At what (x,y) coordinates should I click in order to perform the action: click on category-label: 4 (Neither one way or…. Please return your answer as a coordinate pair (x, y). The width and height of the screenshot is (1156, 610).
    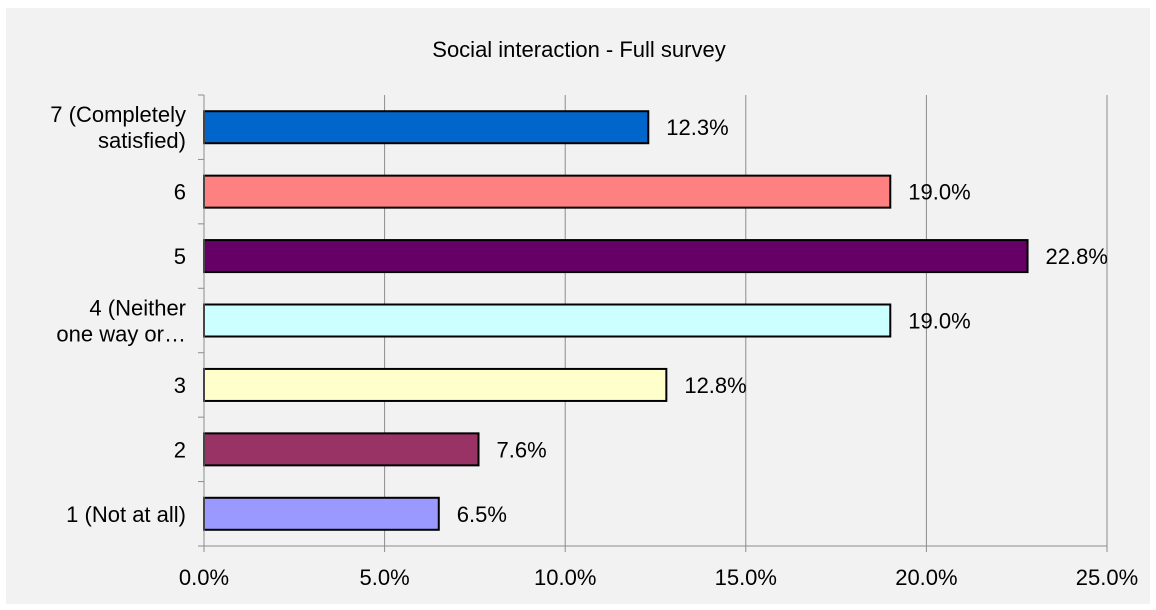
    Looking at the image, I should click on (121, 321).